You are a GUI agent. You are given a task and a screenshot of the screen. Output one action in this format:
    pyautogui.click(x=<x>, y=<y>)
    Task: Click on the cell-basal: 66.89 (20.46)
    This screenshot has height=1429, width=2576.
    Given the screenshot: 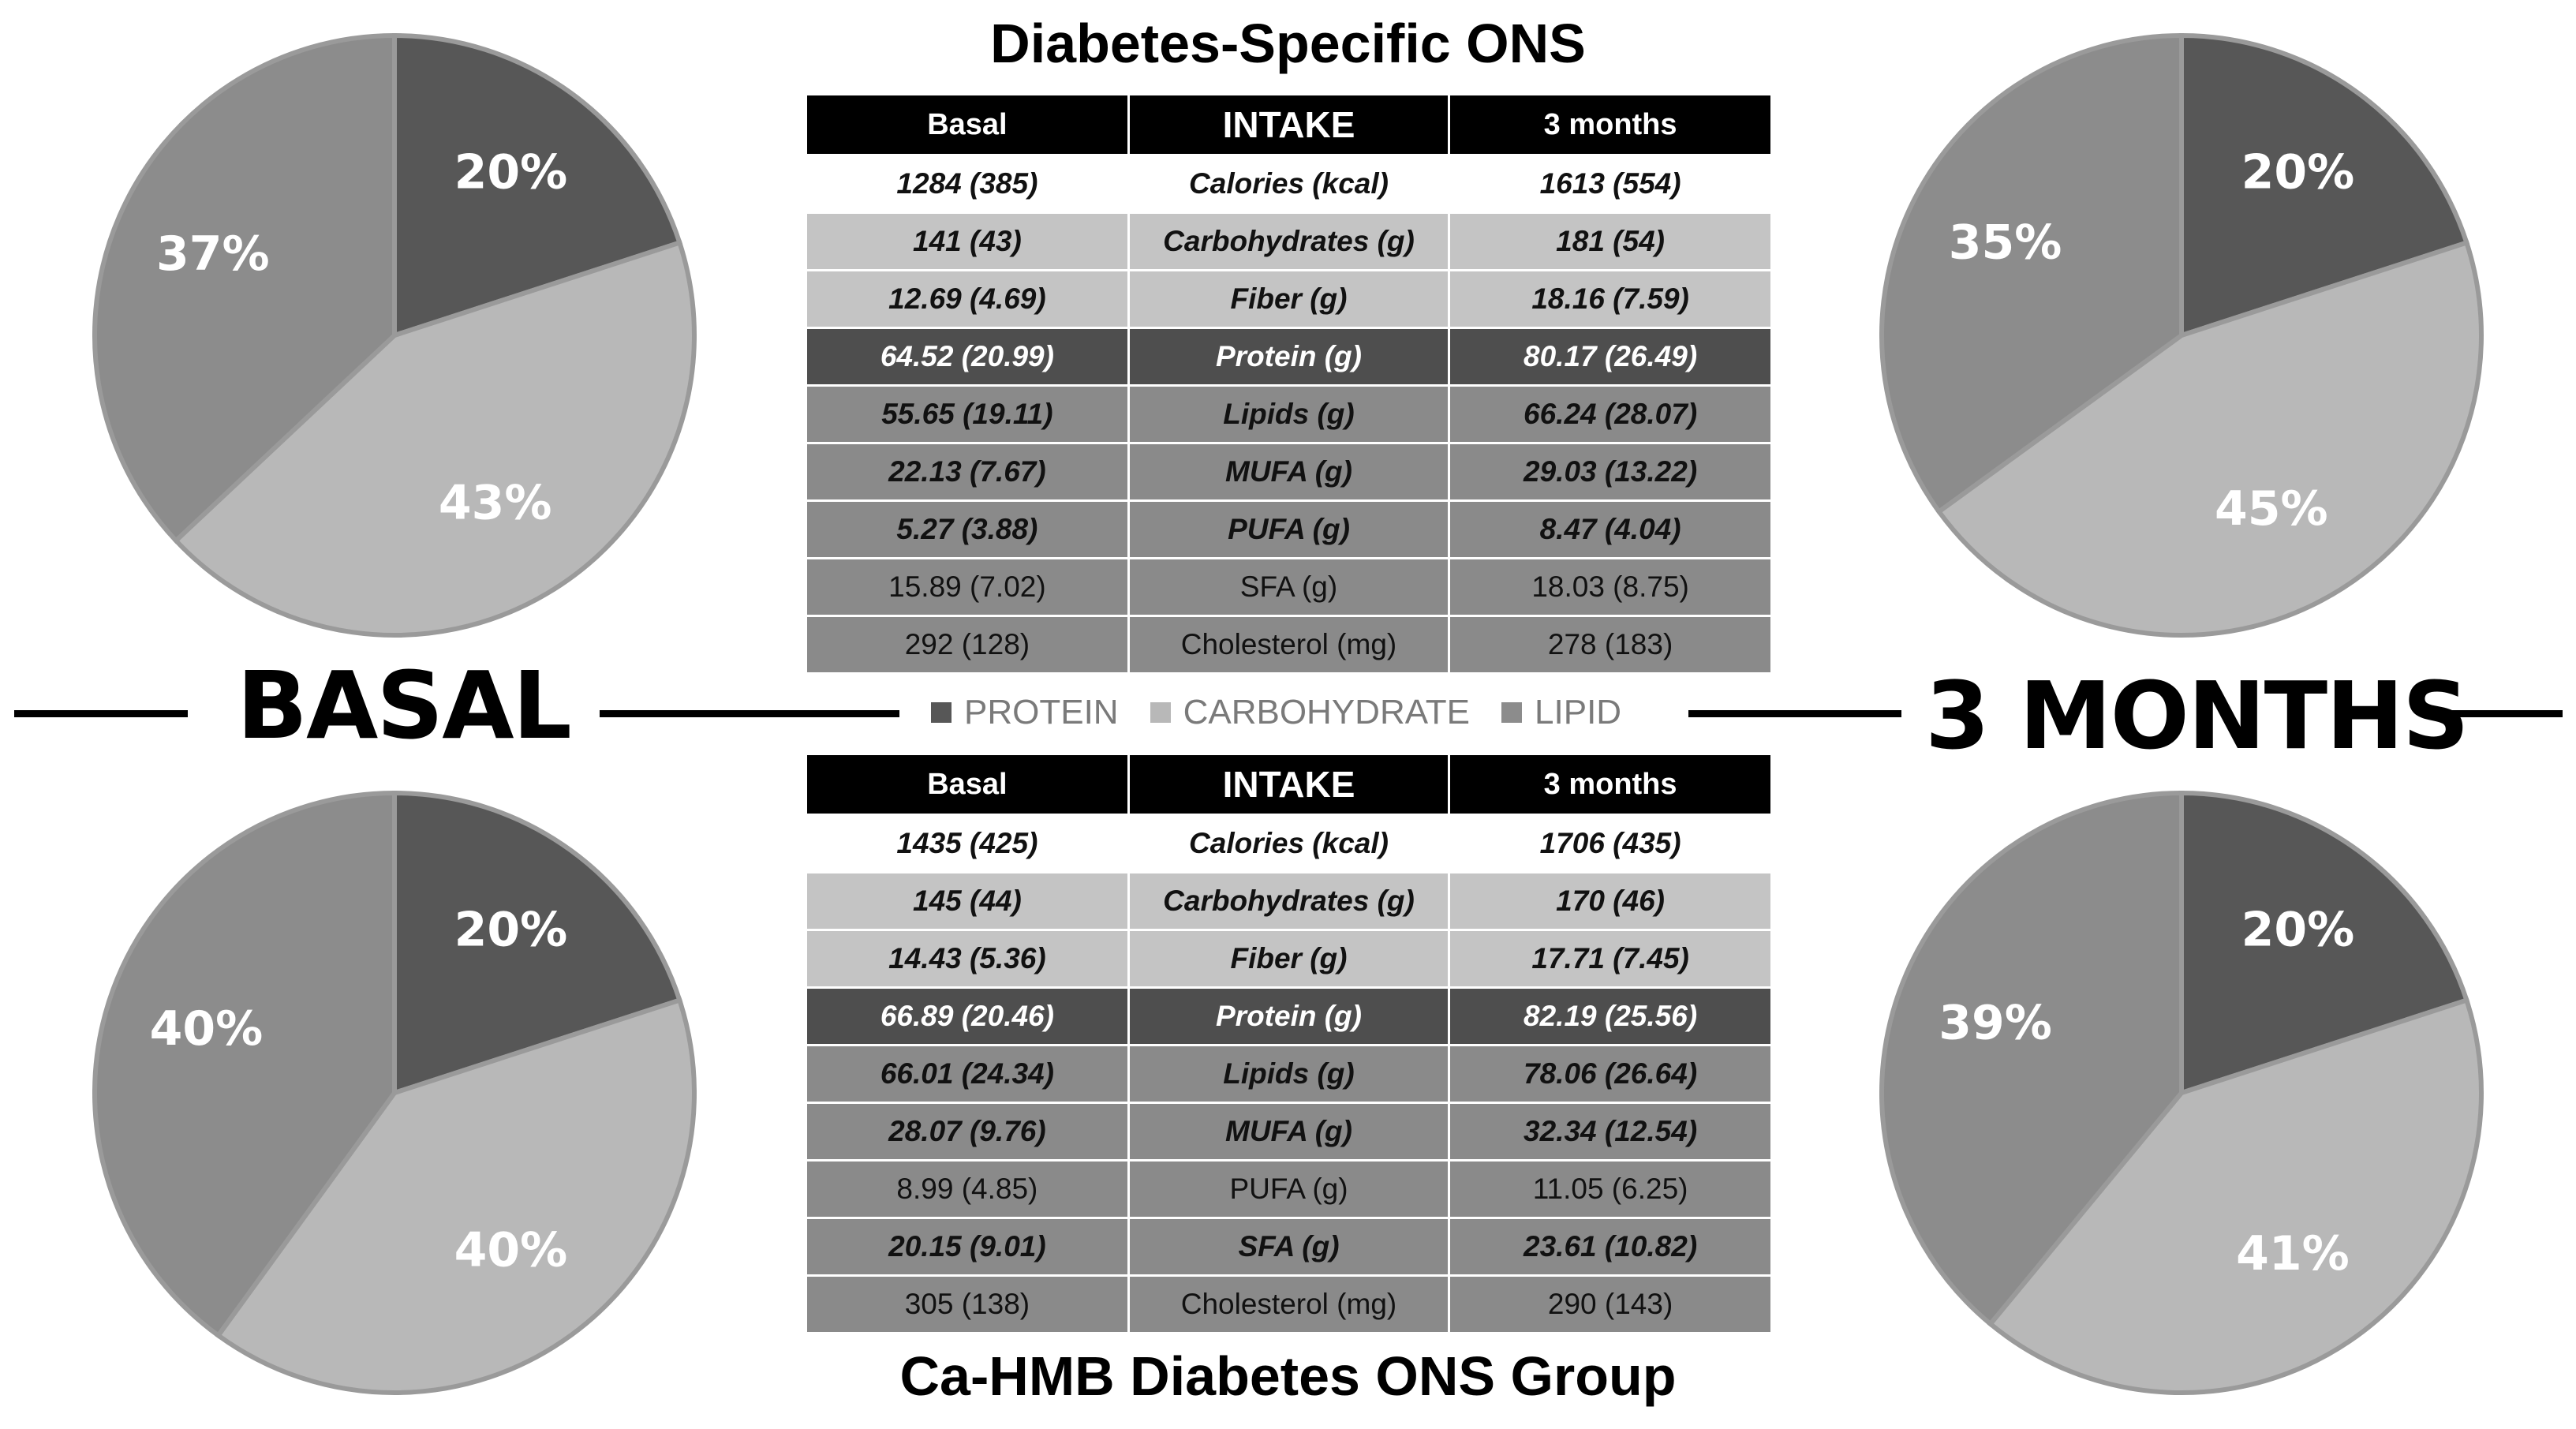 What is the action you would take?
    pyautogui.click(x=968, y=1016)
    